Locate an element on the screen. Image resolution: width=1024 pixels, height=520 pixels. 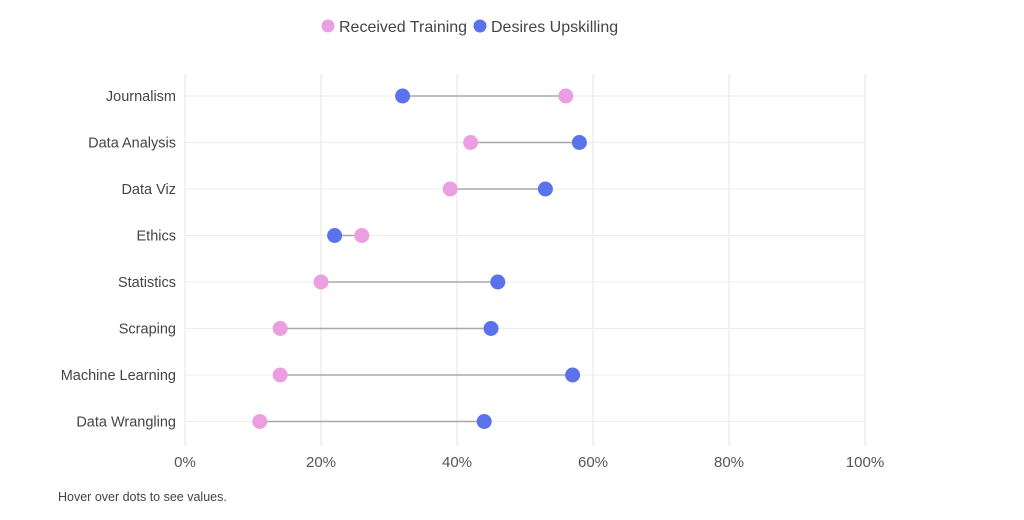
x-tick-label-5: 100% is located at coordinates (865, 462).